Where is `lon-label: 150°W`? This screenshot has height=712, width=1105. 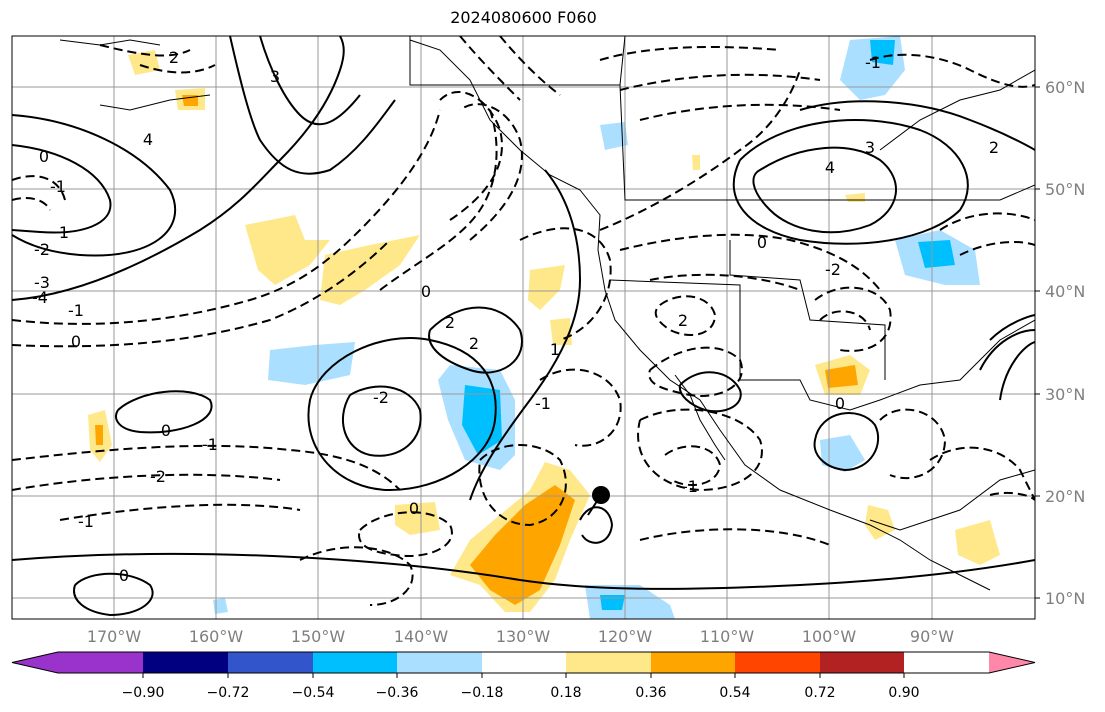
lon-label: 150°W is located at coordinates (318, 636).